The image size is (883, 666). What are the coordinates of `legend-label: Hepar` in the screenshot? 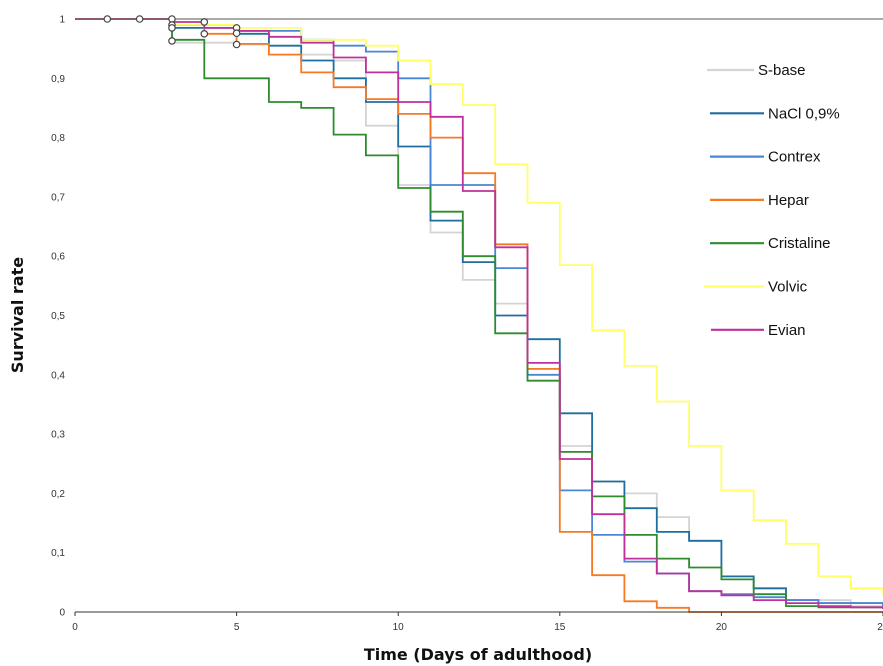 It's located at (788, 200).